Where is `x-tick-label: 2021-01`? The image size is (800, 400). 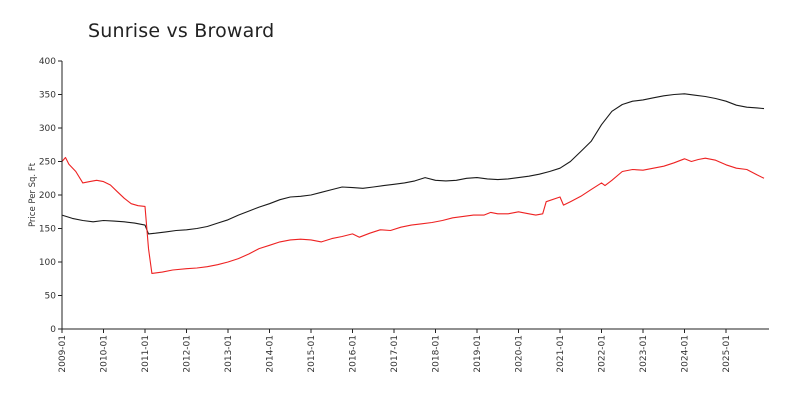
x-tick-label: 2021-01 is located at coordinates (561, 354).